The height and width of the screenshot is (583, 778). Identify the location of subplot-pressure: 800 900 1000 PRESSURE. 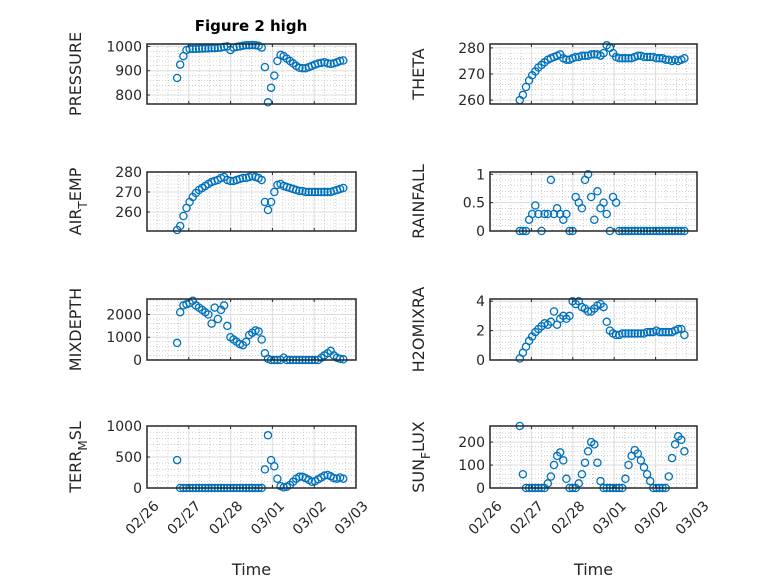
(211, 74).